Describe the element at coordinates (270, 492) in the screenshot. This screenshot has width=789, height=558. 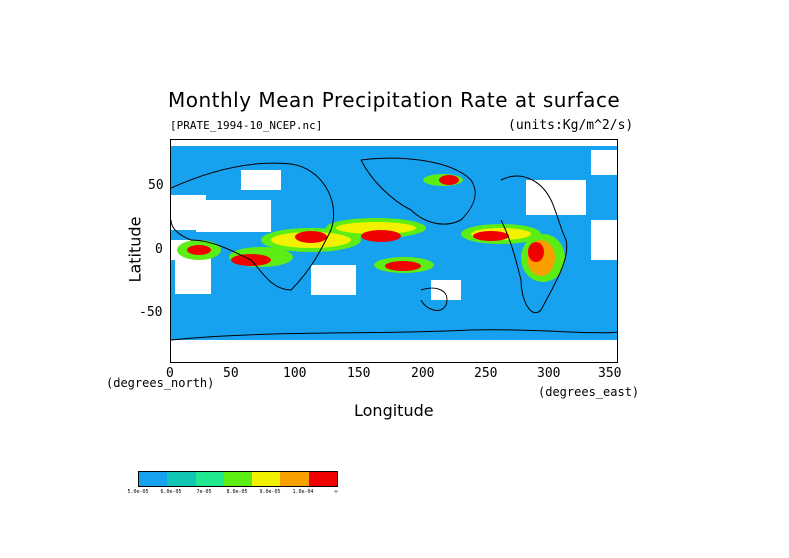
I see `legend-tick-5: 9.0e-05` at that location.